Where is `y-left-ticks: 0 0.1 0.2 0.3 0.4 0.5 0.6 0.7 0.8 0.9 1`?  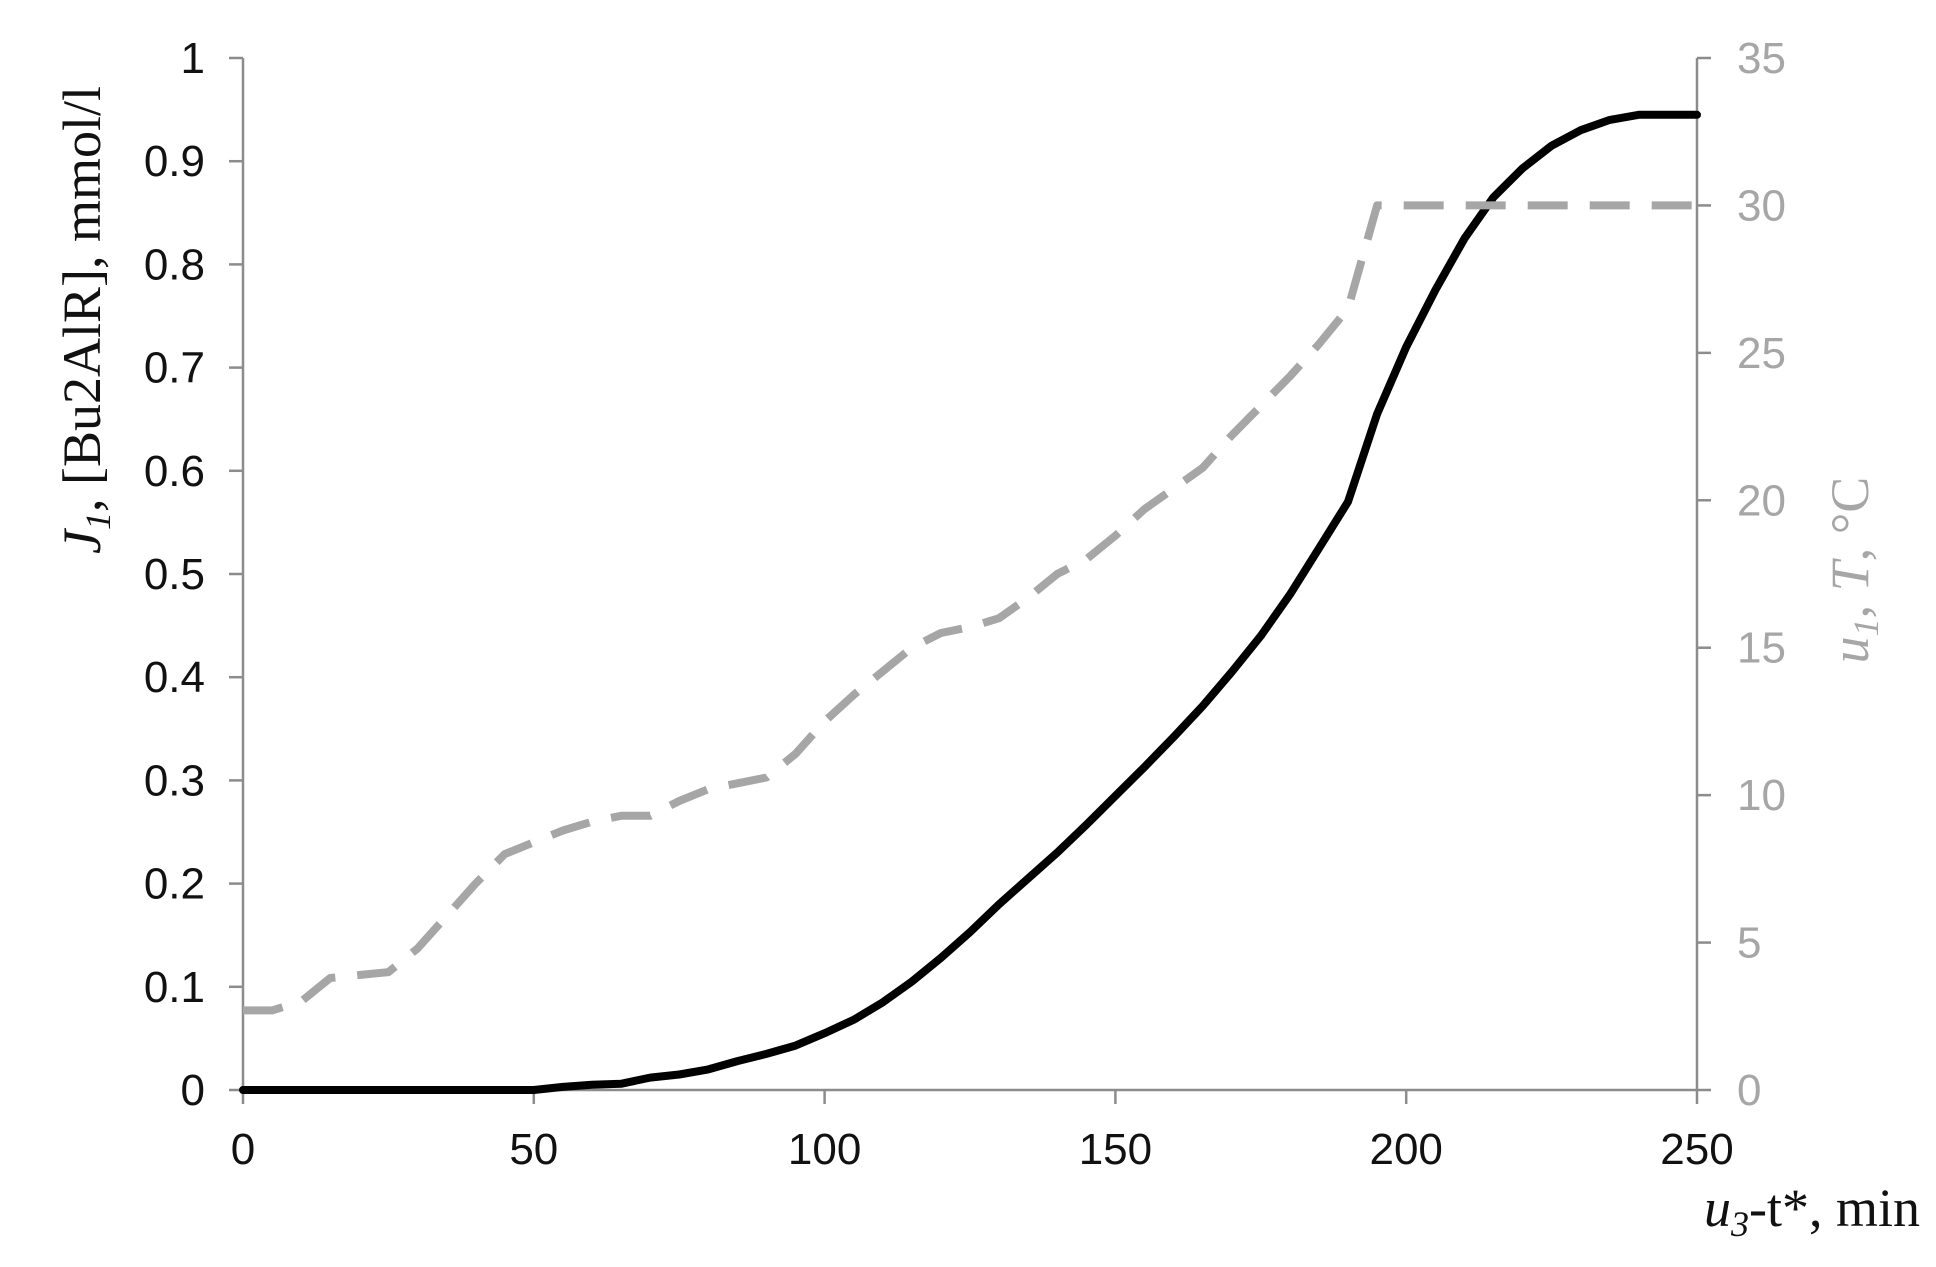 y-left-ticks: 0 0.1 0.2 0.3 0.4 0.5 0.6 0.7 0.8 0.9 1 is located at coordinates (193, 574).